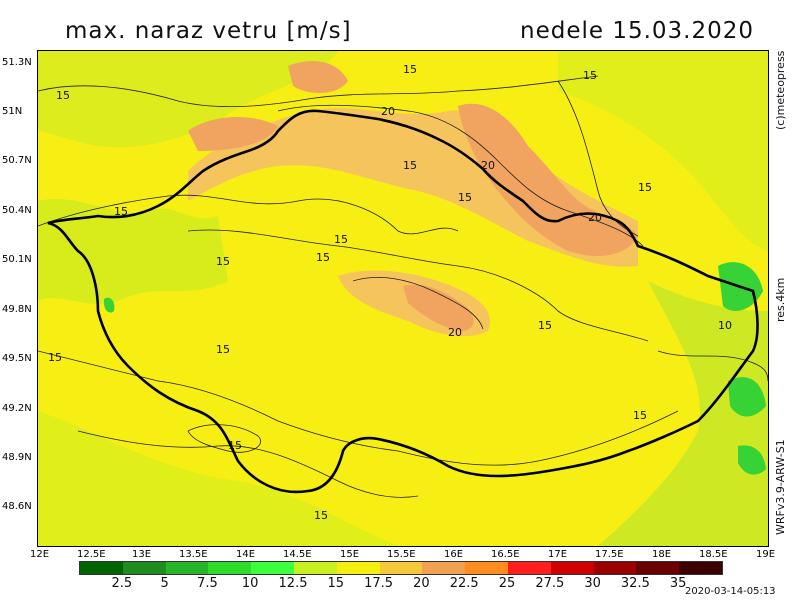 Image resolution: width=800 pixels, height=600 pixels. What do you see at coordinates (507, 583) in the screenshot?
I see `color-scale-label: 25` at bounding box center [507, 583].